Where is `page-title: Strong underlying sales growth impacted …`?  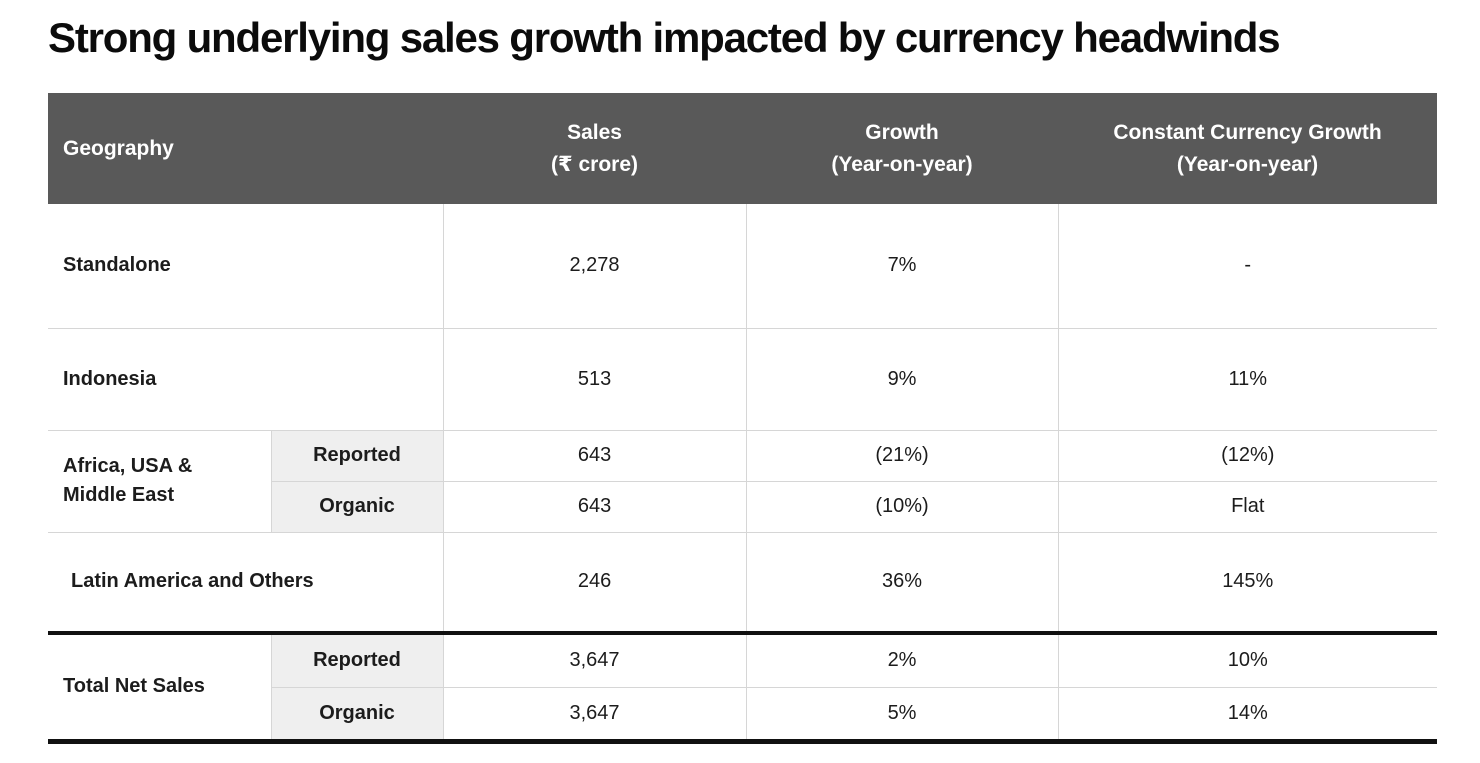
page-title: Strong underlying sales growth impacted … is located at coordinates (664, 37).